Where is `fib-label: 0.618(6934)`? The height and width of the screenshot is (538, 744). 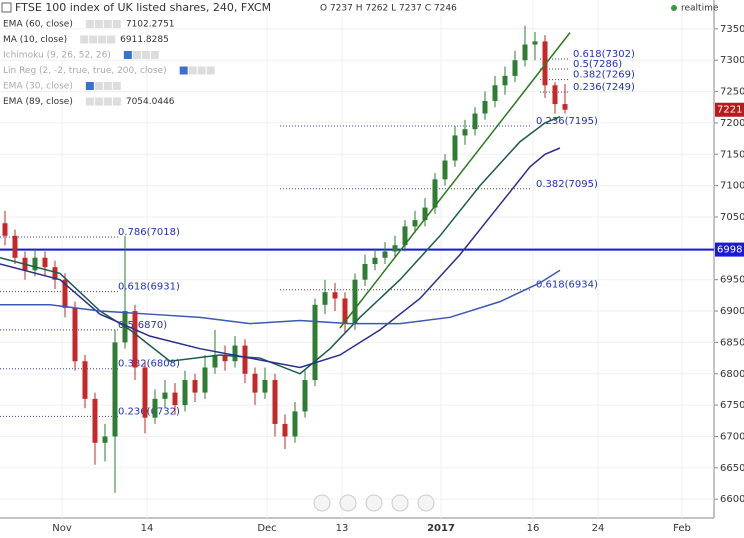
fib-label: 0.618(6934) is located at coordinates (567, 285).